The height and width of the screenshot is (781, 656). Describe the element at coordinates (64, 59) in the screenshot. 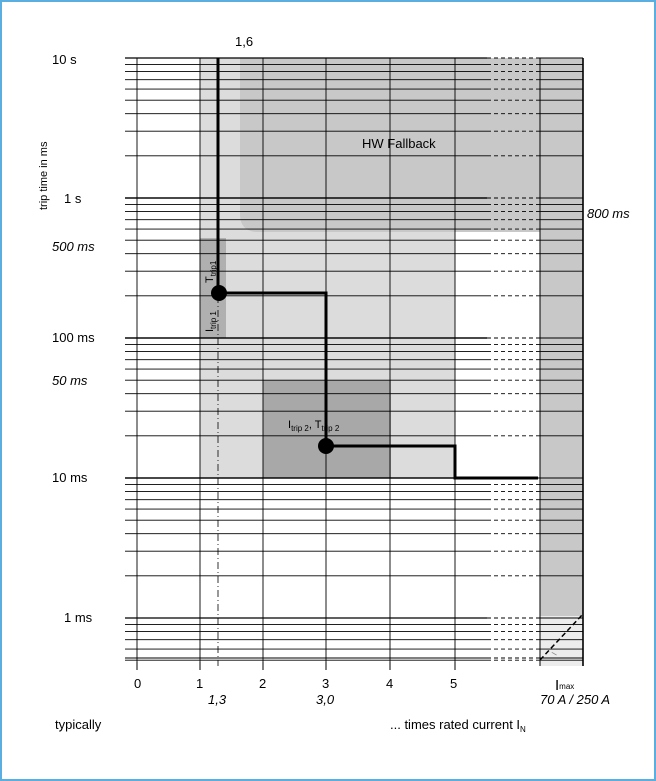

I see `ytick-10s: 10 s` at that location.